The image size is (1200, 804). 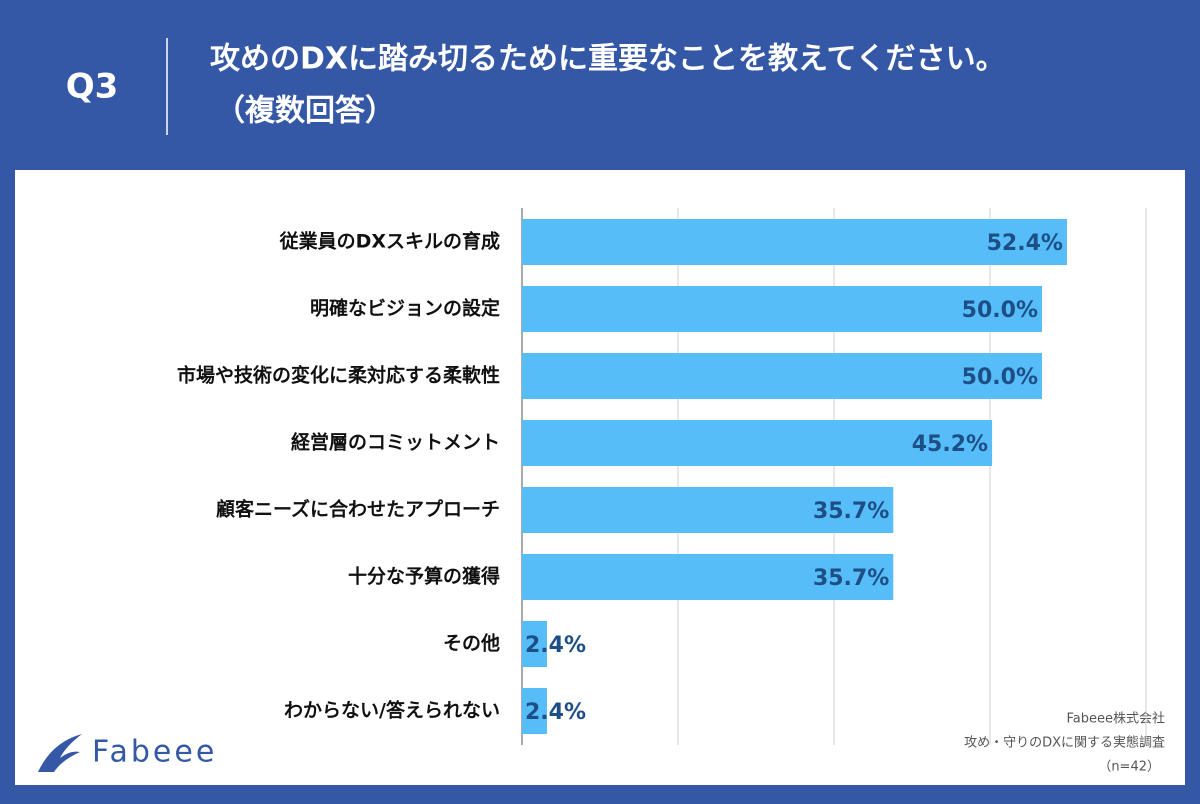 What do you see at coordinates (1129, 767) in the screenshot?
I see `source: （n=42）` at bounding box center [1129, 767].